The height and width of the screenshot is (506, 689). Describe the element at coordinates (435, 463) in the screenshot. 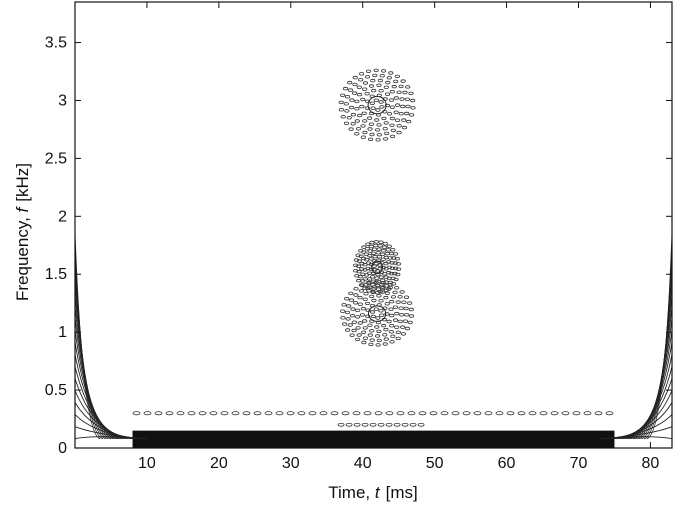

I see `x-tick-label: 50` at that location.